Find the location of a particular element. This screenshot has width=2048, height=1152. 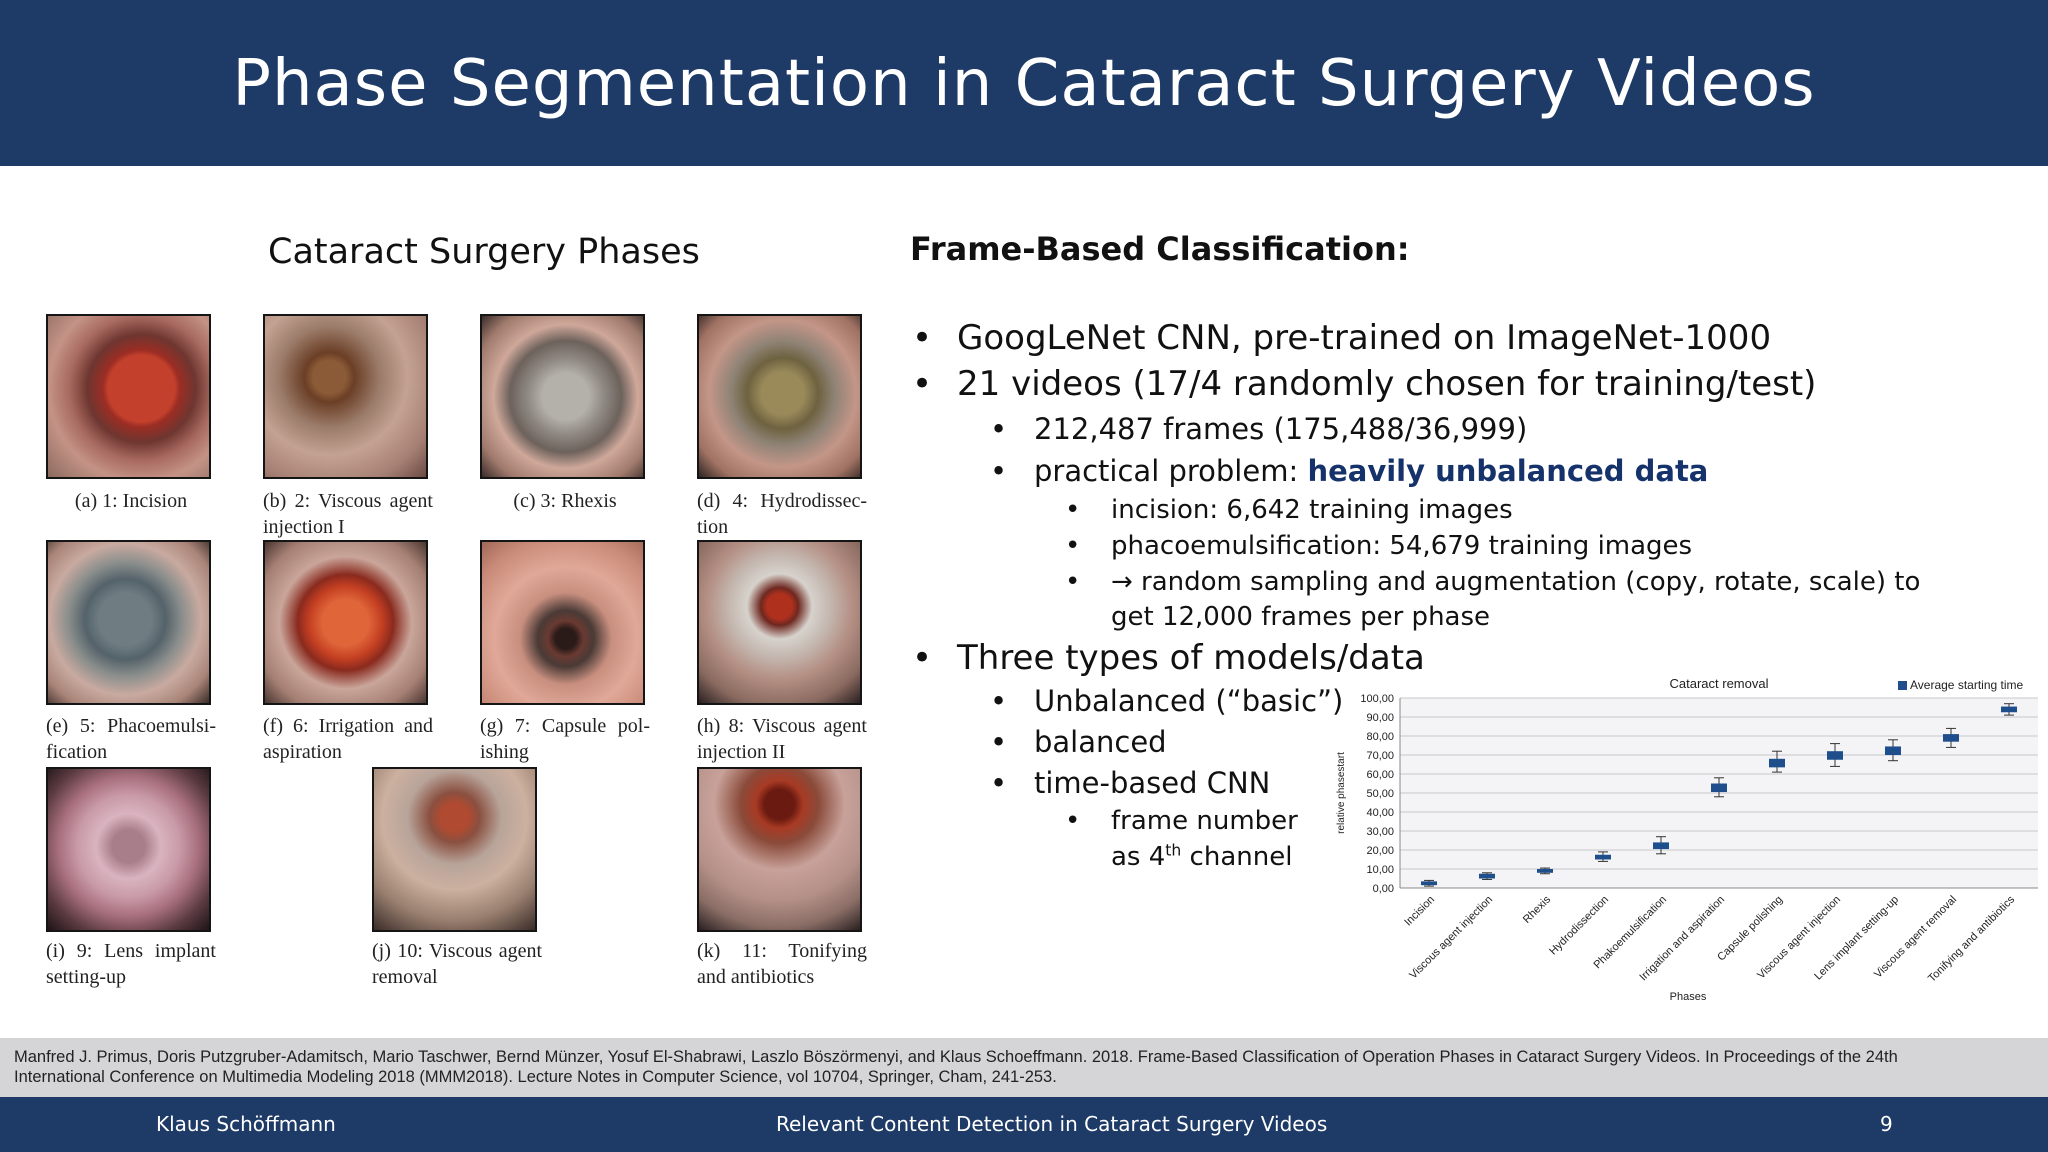

chart-x-axis-label: Phases is located at coordinates (1688, 997).